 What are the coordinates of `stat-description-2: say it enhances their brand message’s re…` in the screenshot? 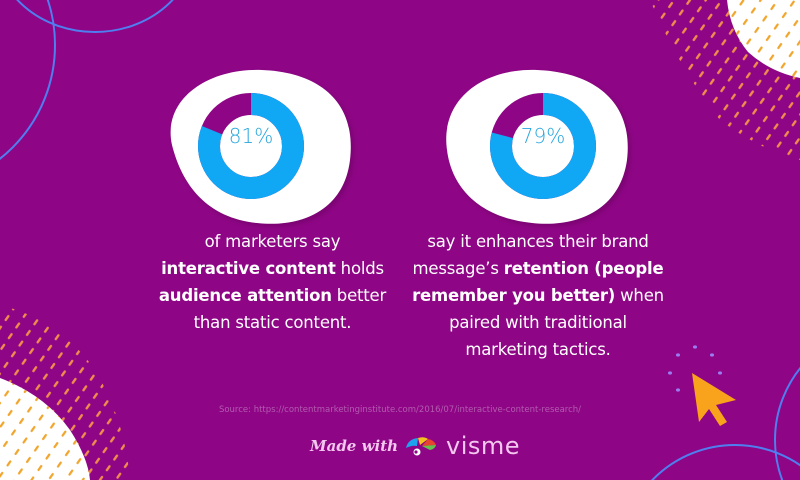 It's located at (538, 295).